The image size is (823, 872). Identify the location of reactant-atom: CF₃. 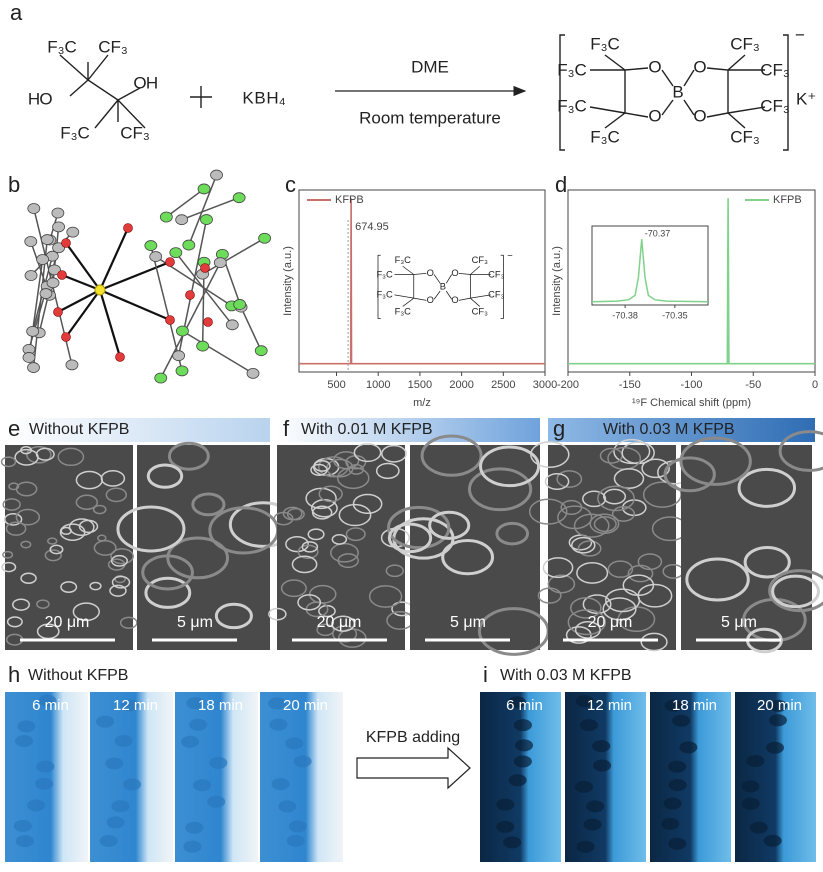
(113, 46).